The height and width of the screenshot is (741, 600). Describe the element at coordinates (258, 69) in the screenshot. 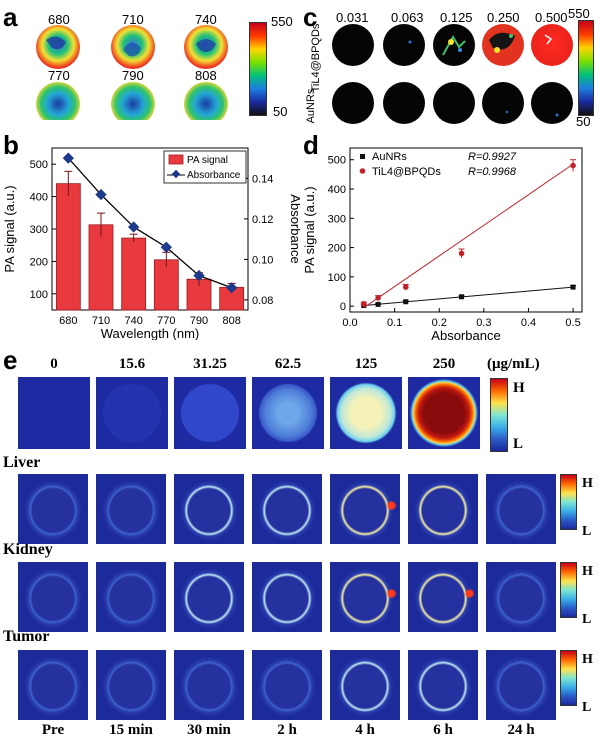

I see `panel-a-colorbar` at that location.